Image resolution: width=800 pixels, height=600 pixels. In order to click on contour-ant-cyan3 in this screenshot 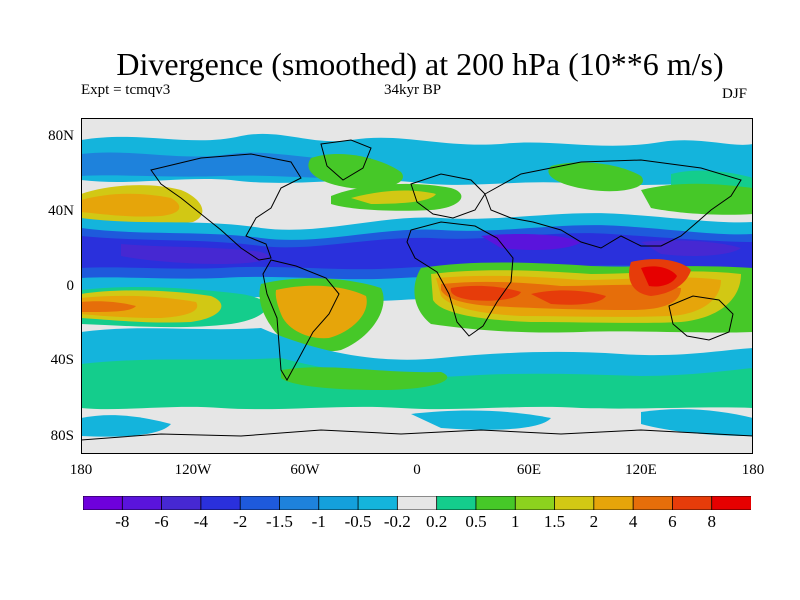, I will do `click(697, 422)`.